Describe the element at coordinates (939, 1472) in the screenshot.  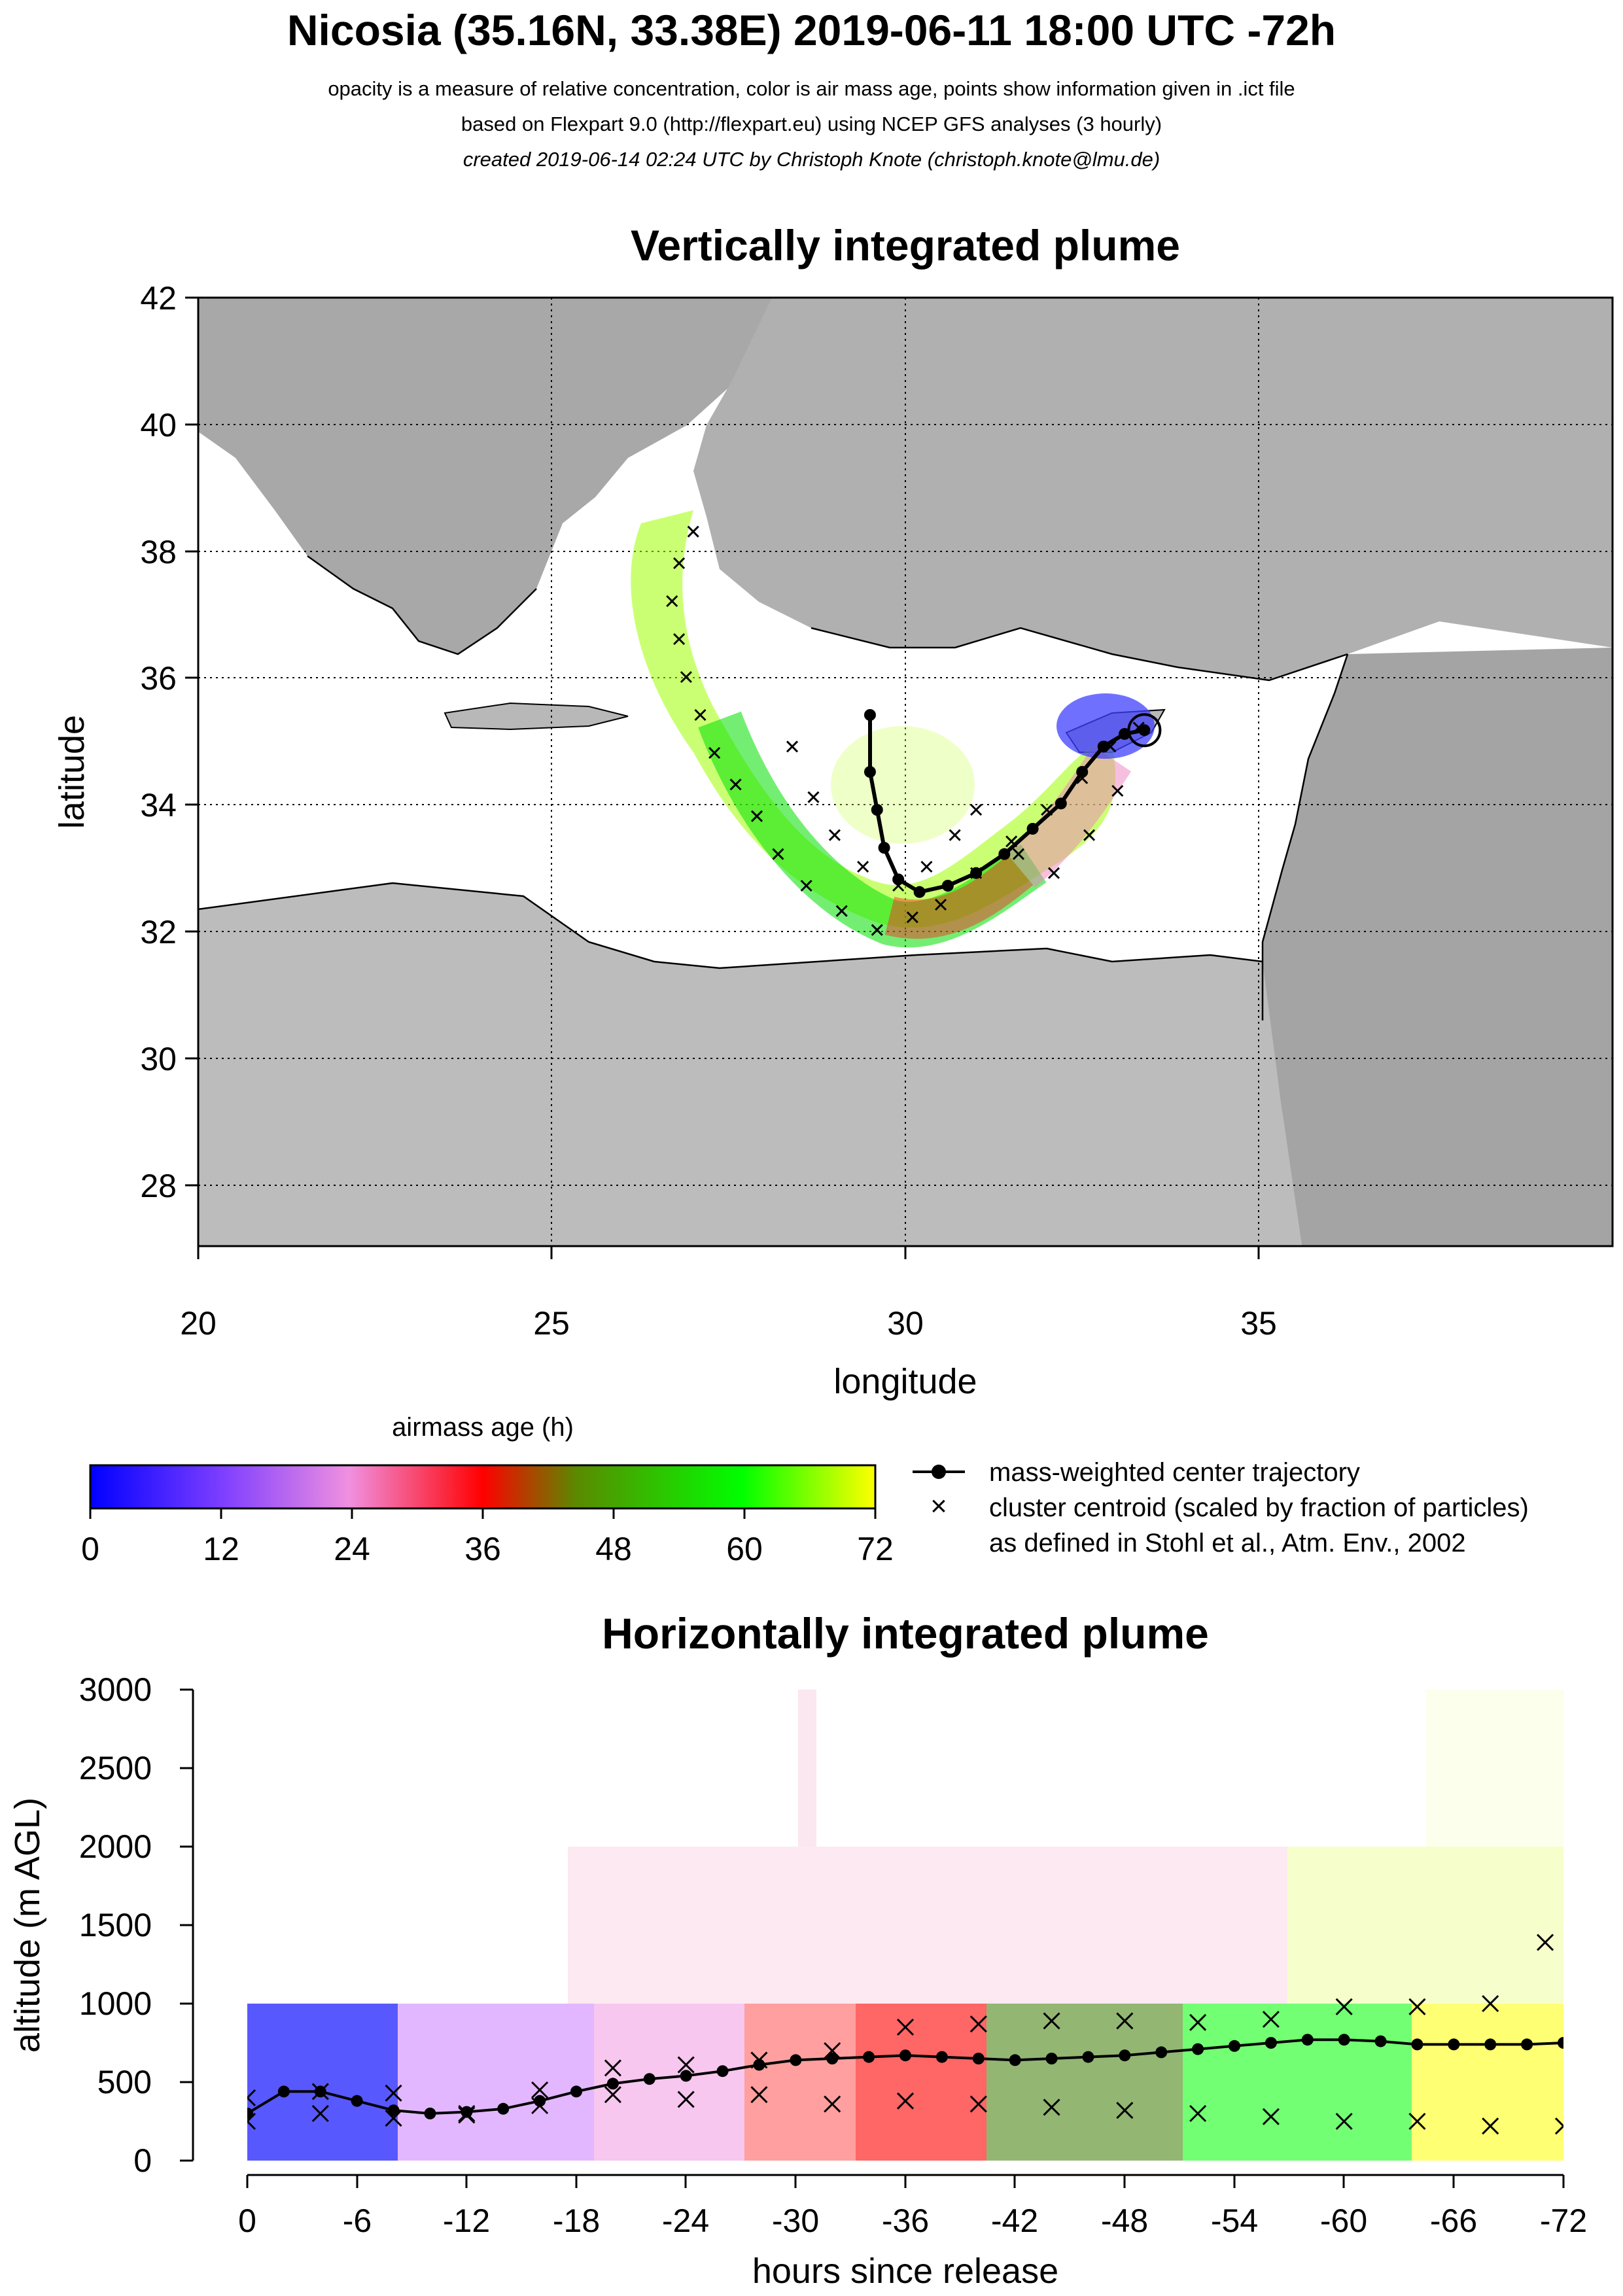
I see `legend-dot-swatch` at that location.